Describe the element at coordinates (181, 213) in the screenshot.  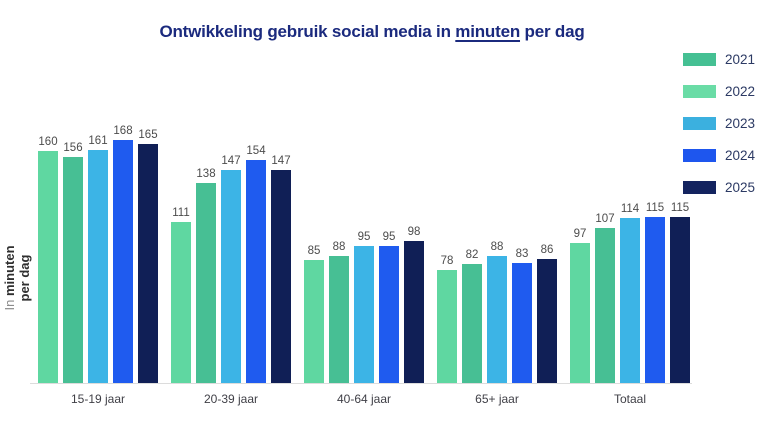
I see `bar-value-label: 111` at that location.